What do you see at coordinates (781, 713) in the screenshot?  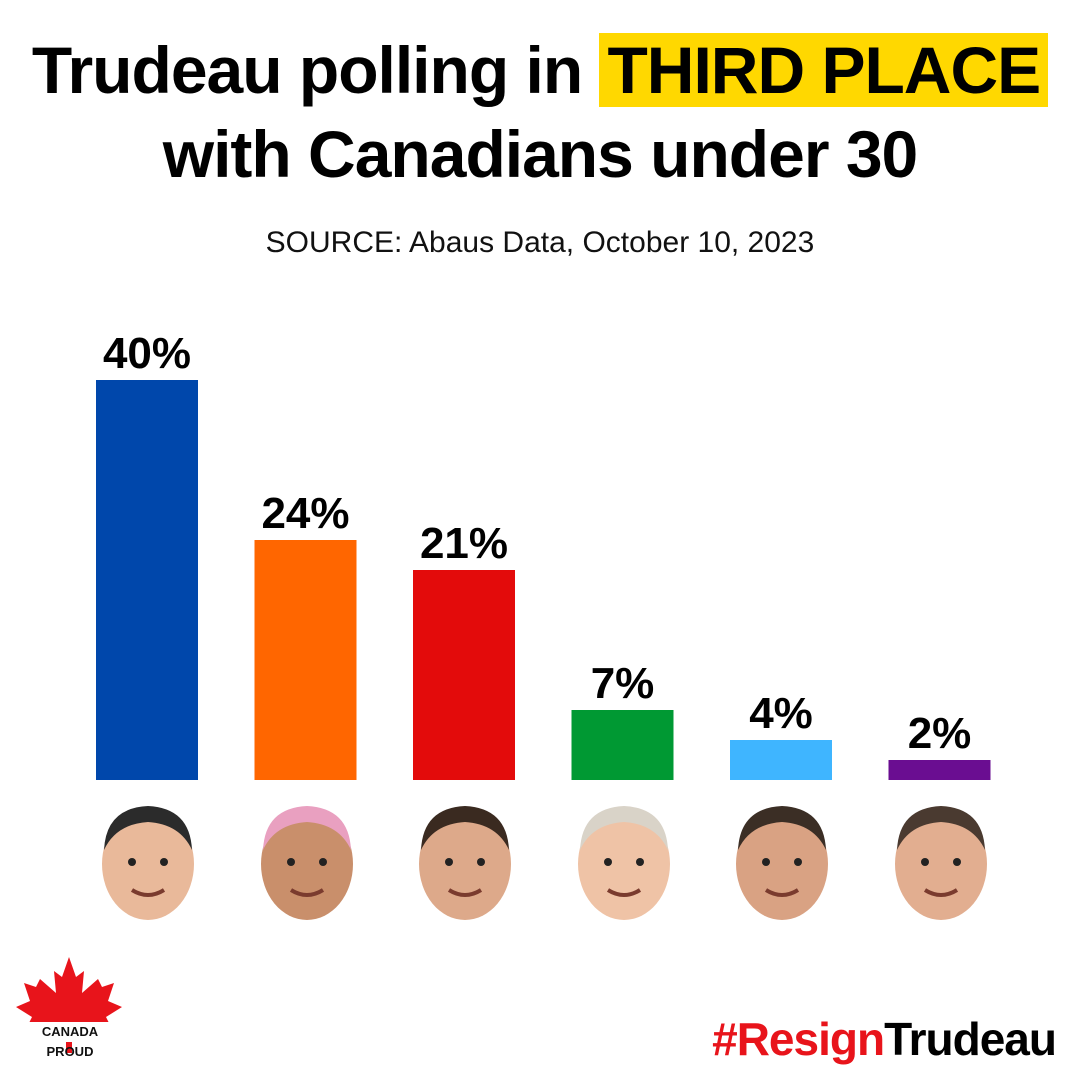 I see `data-label-5: 4%` at bounding box center [781, 713].